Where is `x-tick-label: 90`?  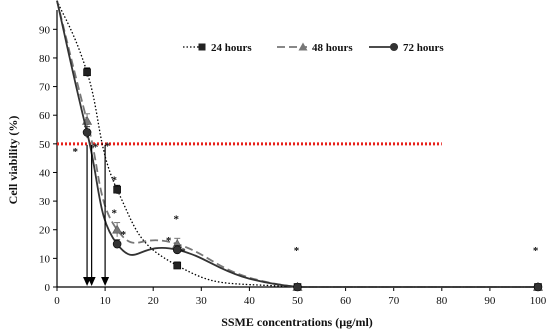
x-tick-label: 90 is located at coordinates (490, 301).